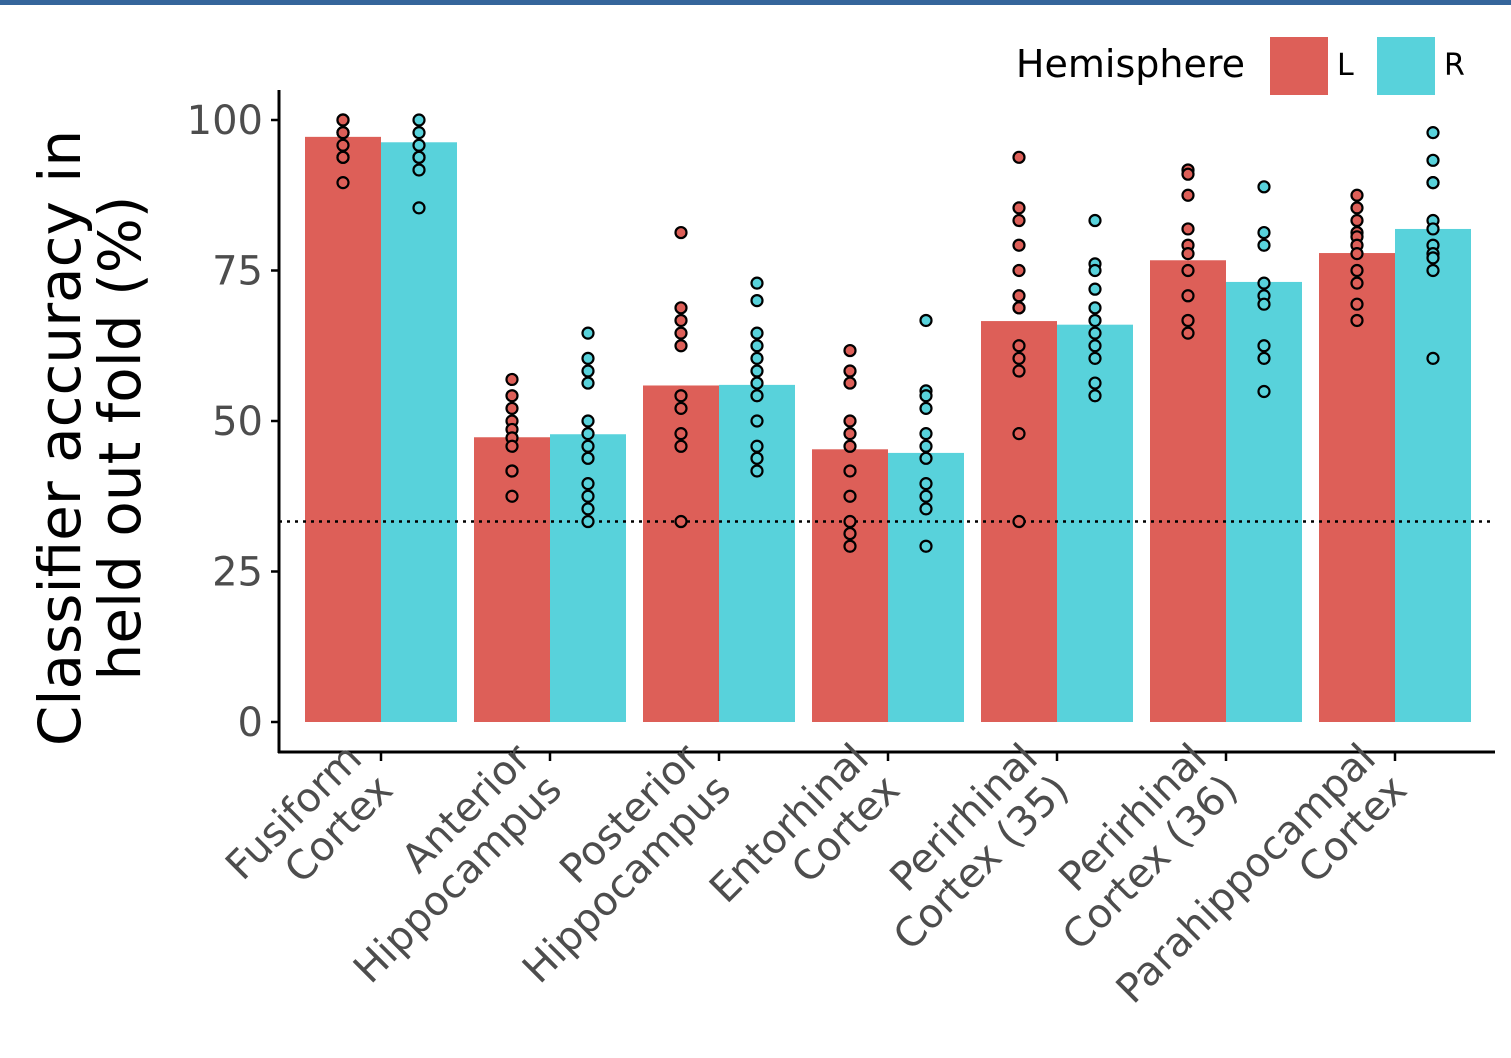  I want to click on y-tick-label: 50, so click(237, 422).